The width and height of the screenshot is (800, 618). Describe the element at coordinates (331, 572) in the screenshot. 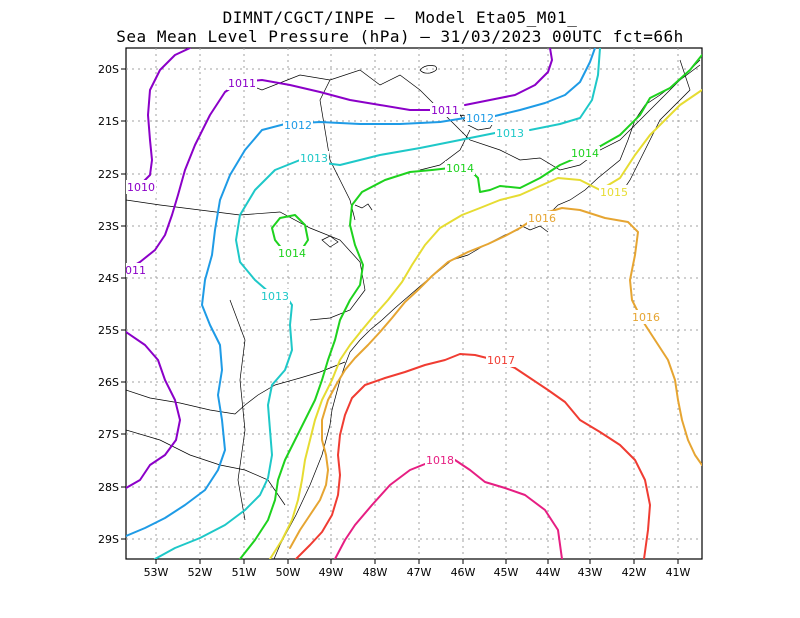

I see `lon-tick-label: 49W` at that location.